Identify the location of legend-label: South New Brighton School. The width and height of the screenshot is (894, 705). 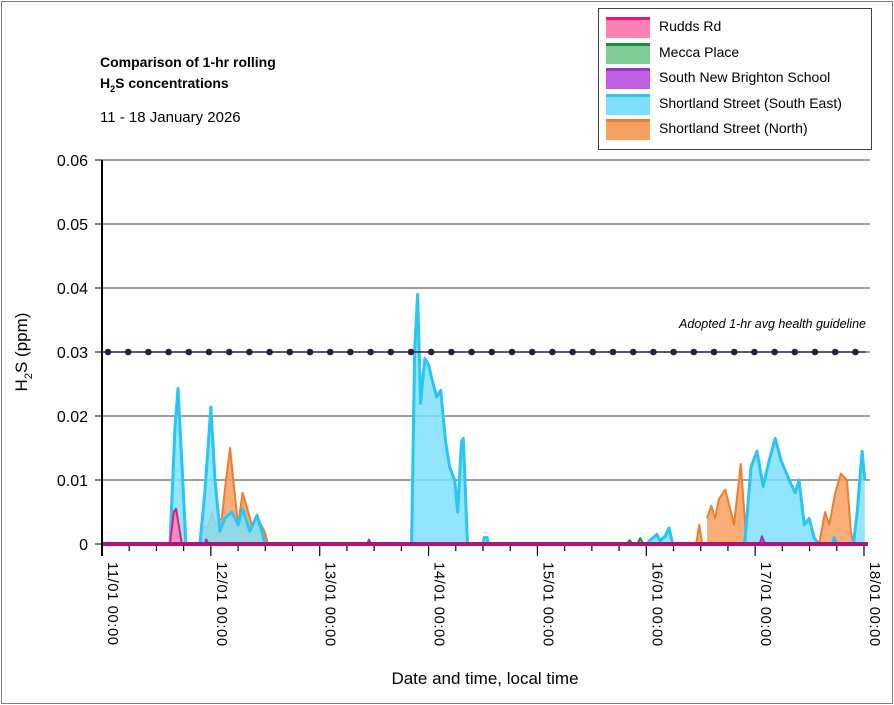
(745, 77).